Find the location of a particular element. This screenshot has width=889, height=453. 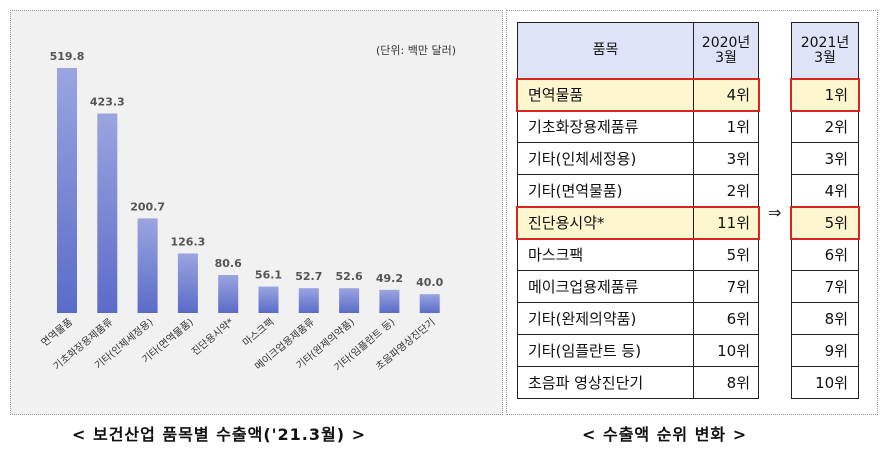

table-row: 10위 is located at coordinates (825, 382).